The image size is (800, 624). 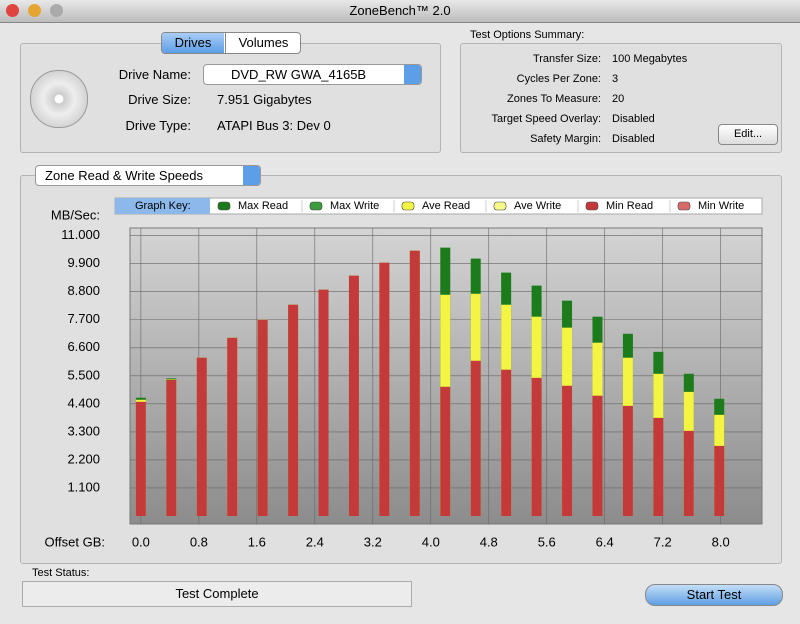 I want to click on tab-bar: Drives Volumes, so click(x=231, y=43).